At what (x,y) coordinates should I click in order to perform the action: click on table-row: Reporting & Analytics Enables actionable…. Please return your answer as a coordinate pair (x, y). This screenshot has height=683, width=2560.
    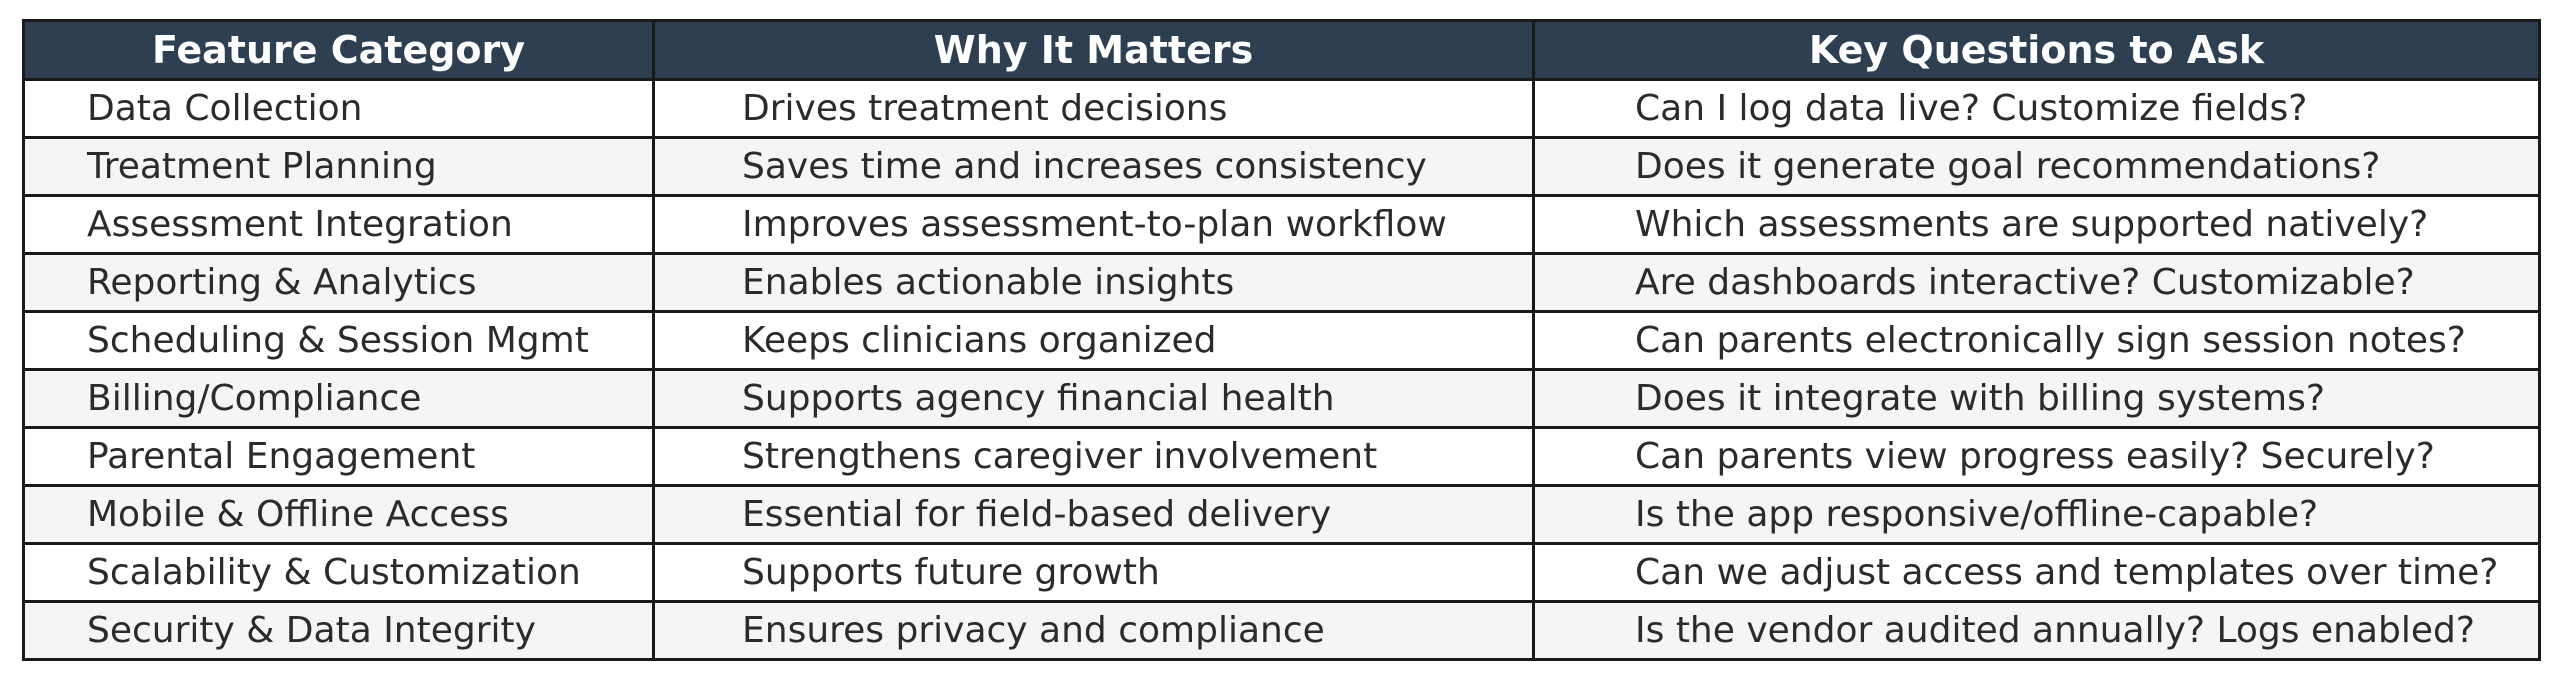
    Looking at the image, I should click on (1281, 282).